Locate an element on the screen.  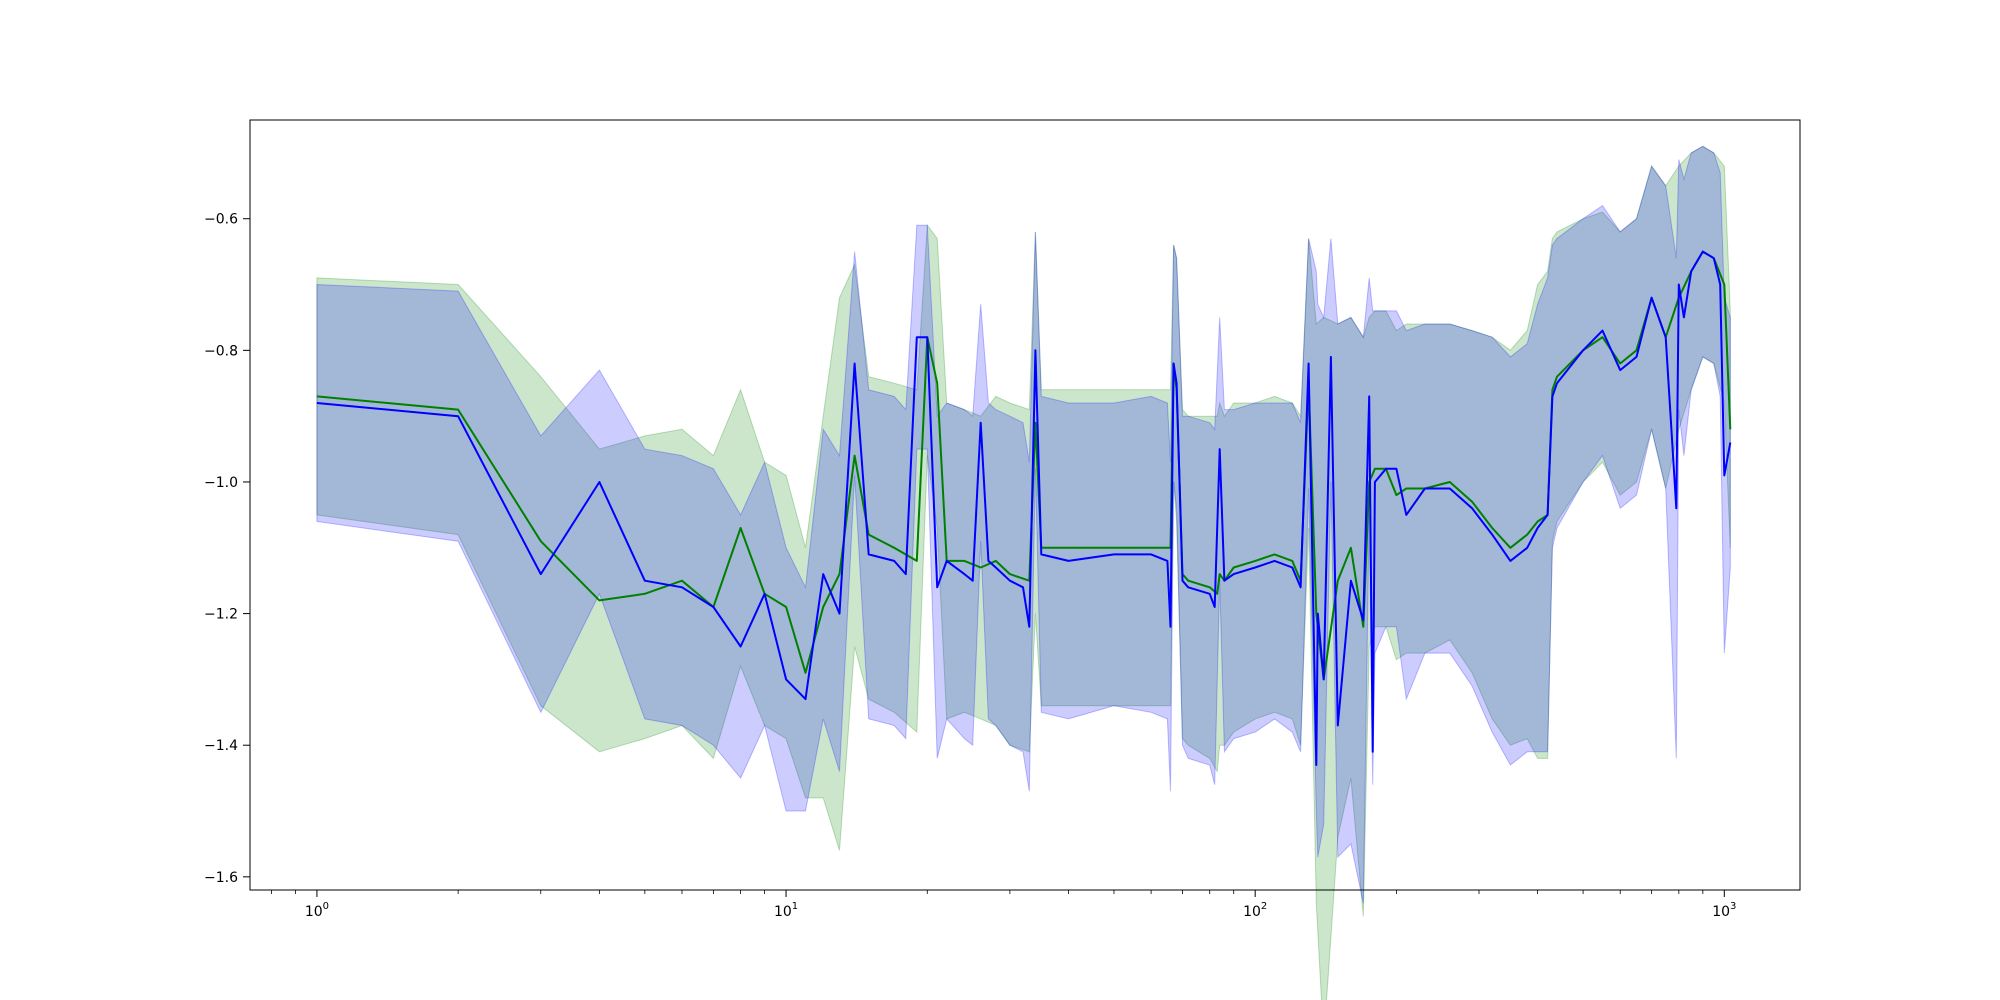
y-tick-label: −1.6 is located at coordinates (221, 878).